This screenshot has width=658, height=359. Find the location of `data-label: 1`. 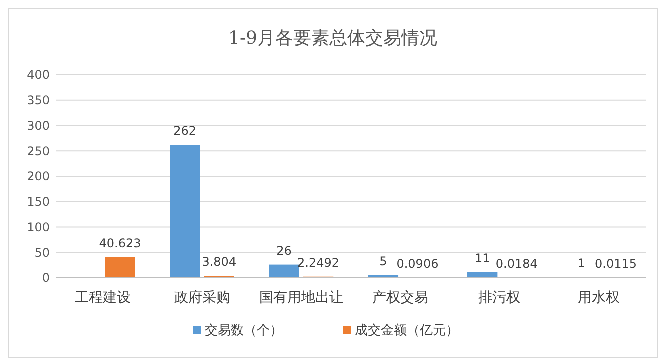

data-label: 1 is located at coordinates (582, 263).